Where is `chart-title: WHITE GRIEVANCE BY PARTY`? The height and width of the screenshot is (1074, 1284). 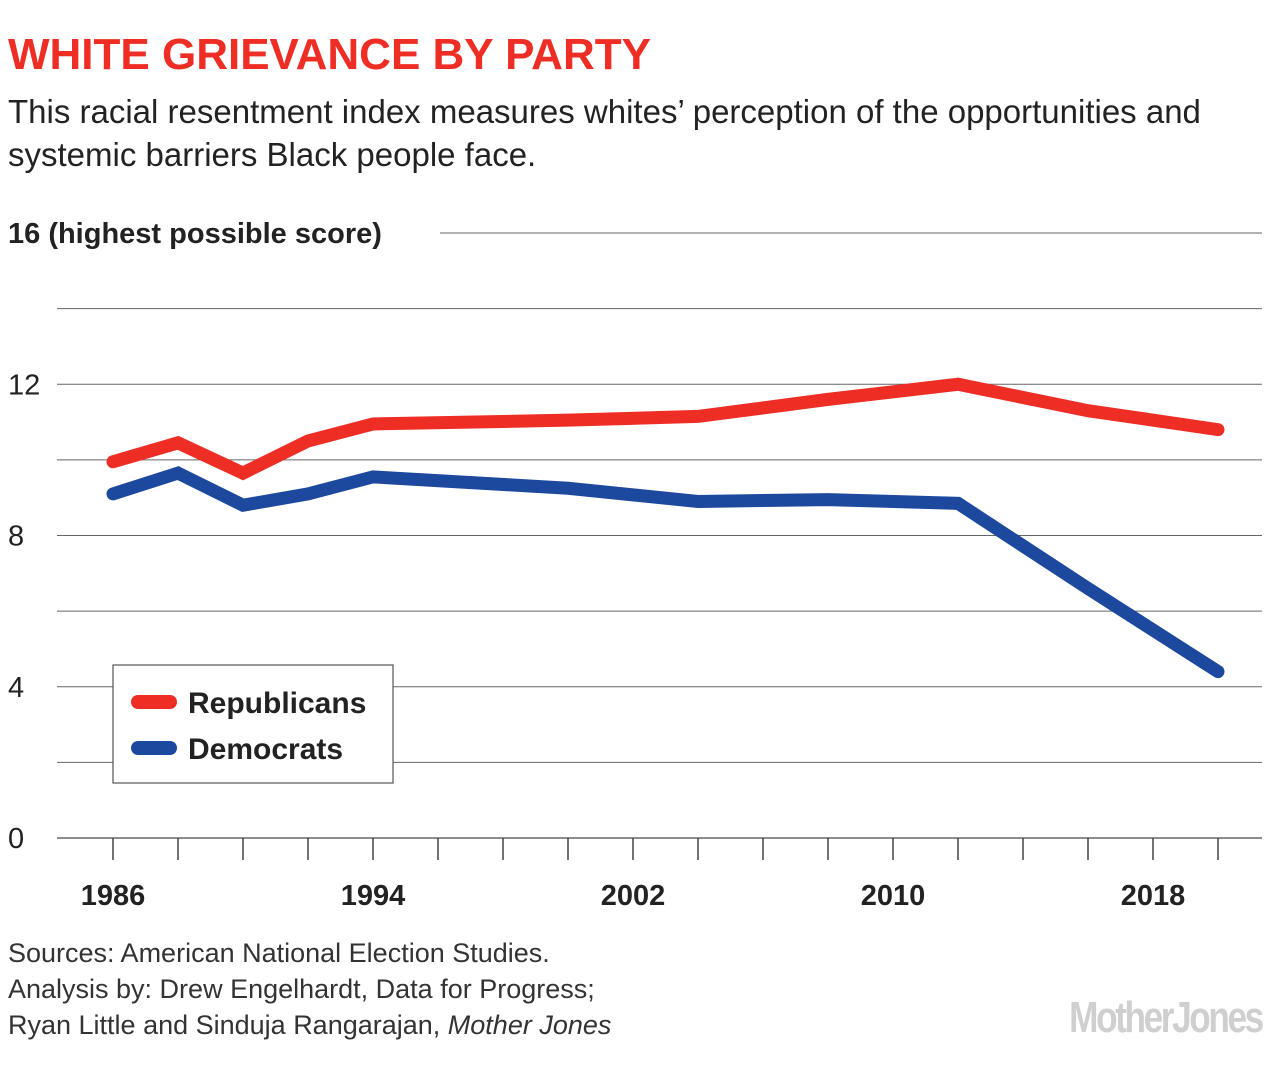 chart-title: WHITE GRIEVANCE BY PARTY is located at coordinates (329, 54).